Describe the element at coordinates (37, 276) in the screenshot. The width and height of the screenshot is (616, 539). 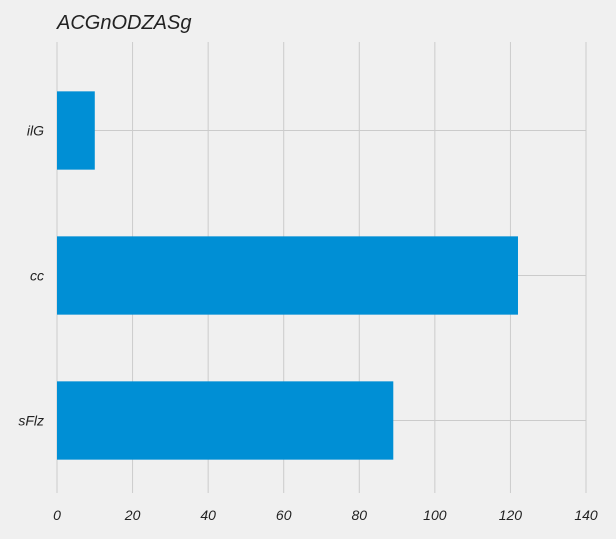
I see `y-tick-label-1: cc` at that location.